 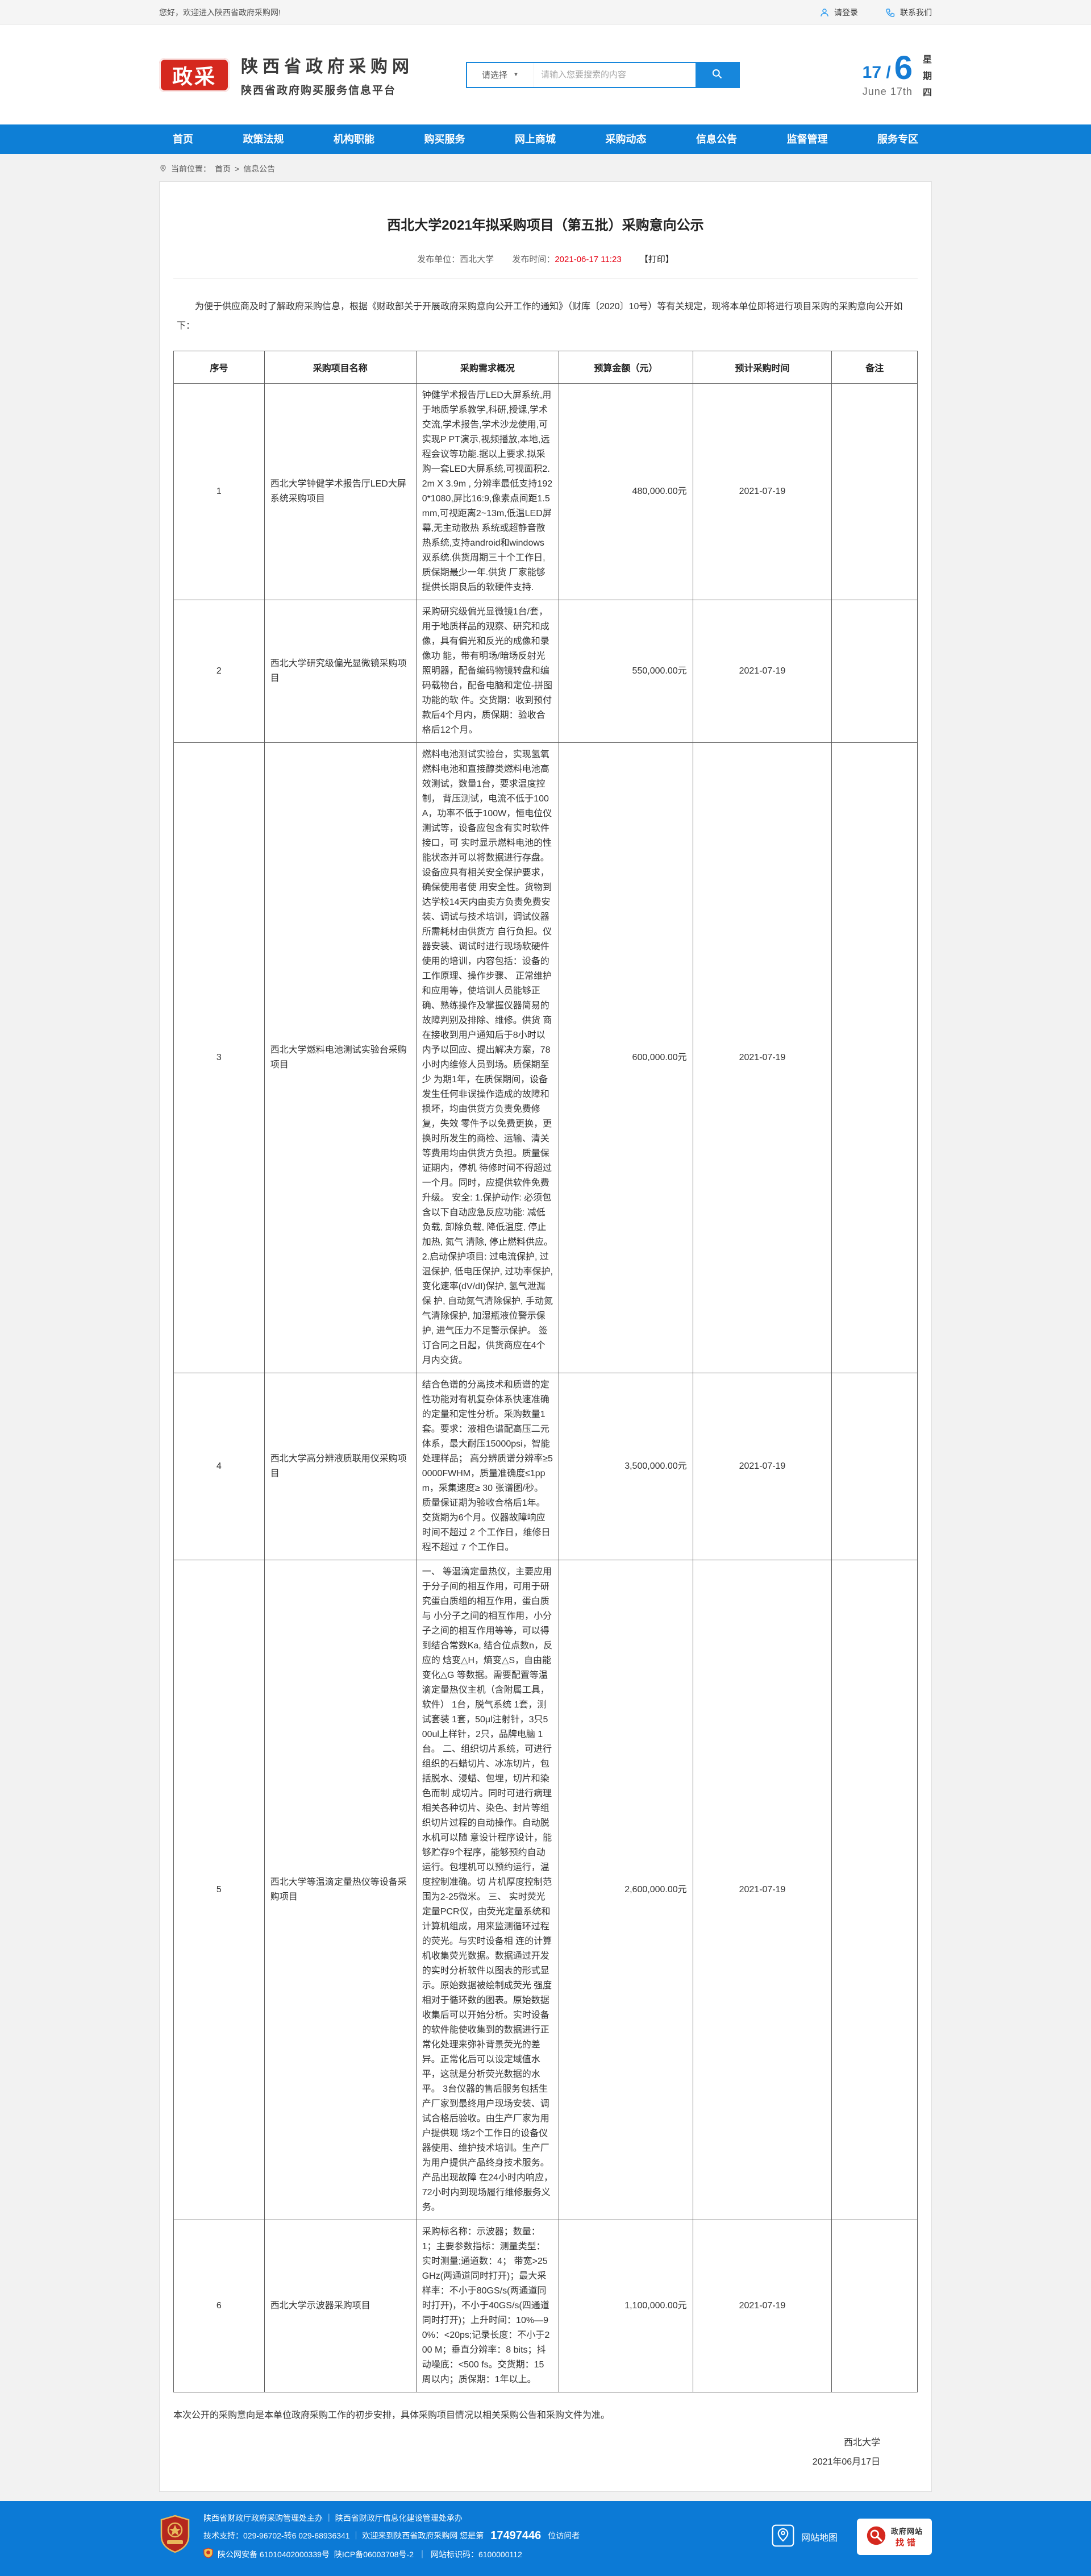 I want to click on cell-预算金额: 600,000.00元, so click(x=626, y=1057).